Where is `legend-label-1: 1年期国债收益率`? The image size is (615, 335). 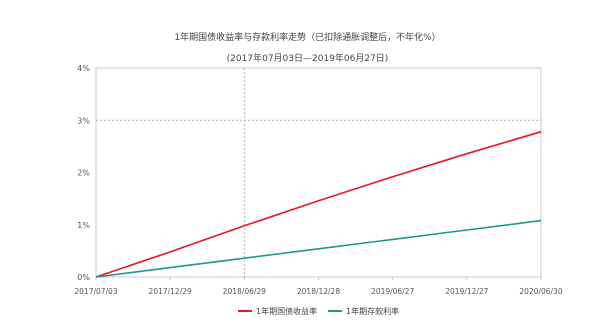
legend-label-1: 1年期国债收益率 is located at coordinates (286, 311).